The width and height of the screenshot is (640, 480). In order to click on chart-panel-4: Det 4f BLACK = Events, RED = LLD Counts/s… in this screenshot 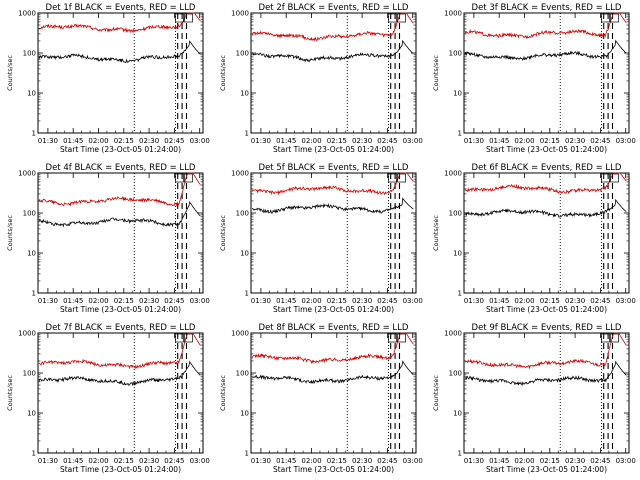, I will do `click(108, 238)`.